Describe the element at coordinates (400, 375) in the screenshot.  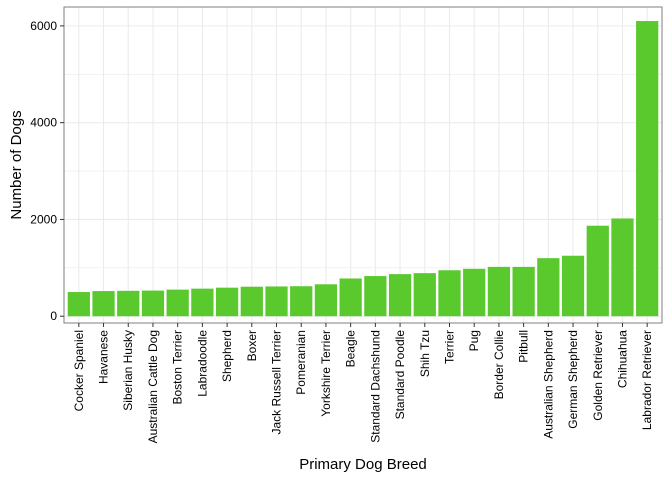
I see `x-tick-label: Standard Poodle` at that location.